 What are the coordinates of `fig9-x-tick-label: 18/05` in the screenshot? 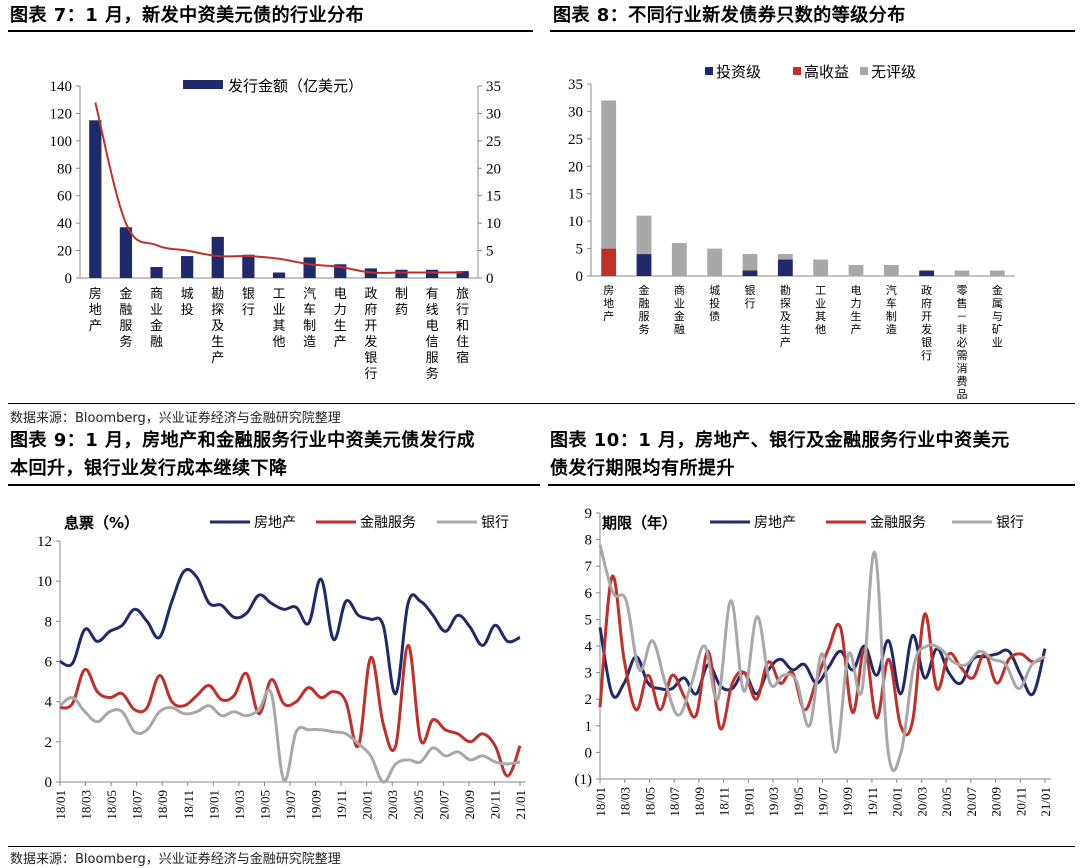 It's located at (111, 805).